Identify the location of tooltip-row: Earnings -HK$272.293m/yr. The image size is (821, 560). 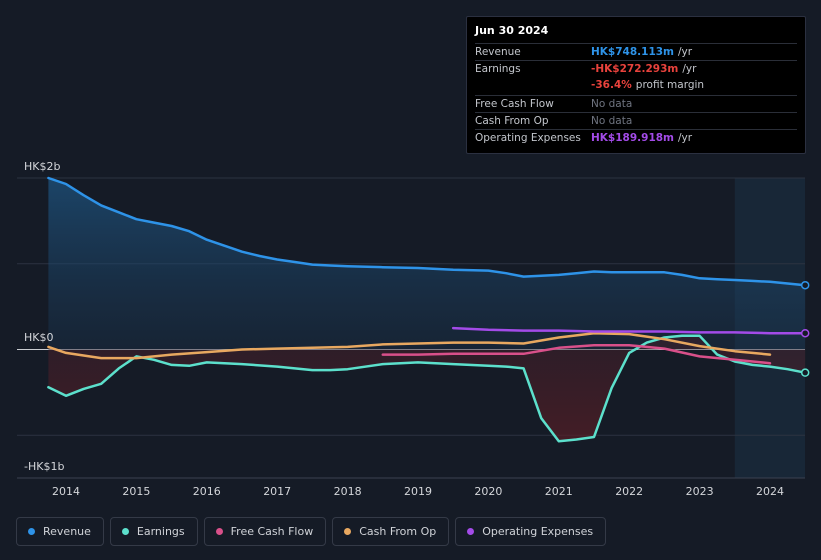
(636, 68).